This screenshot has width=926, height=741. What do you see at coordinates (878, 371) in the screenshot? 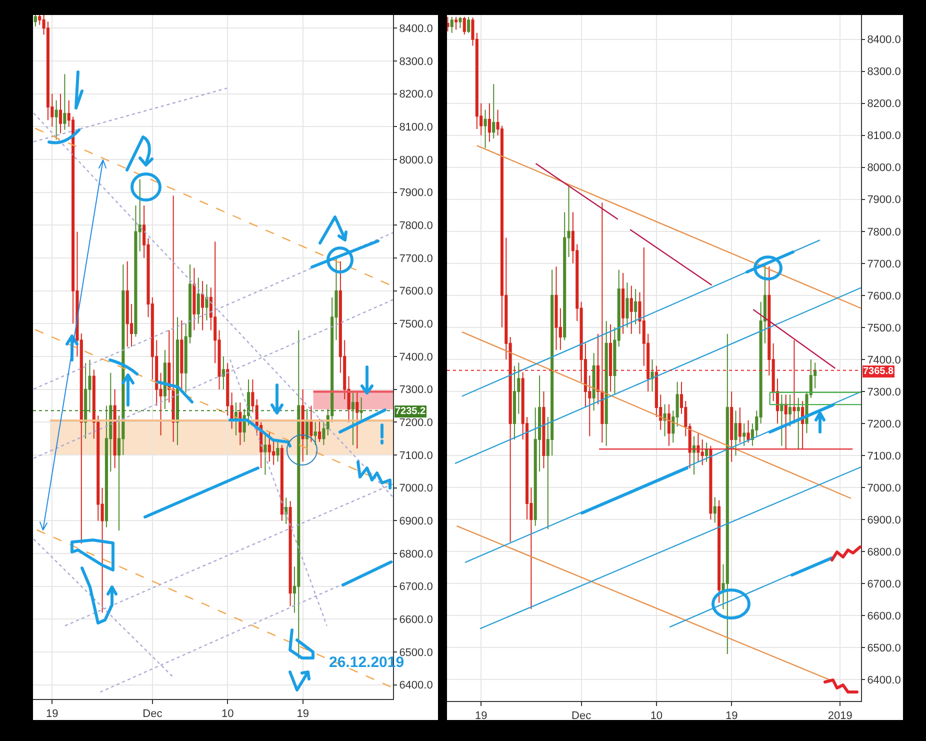
I see `ref-line-label: 7365.8` at bounding box center [878, 371].